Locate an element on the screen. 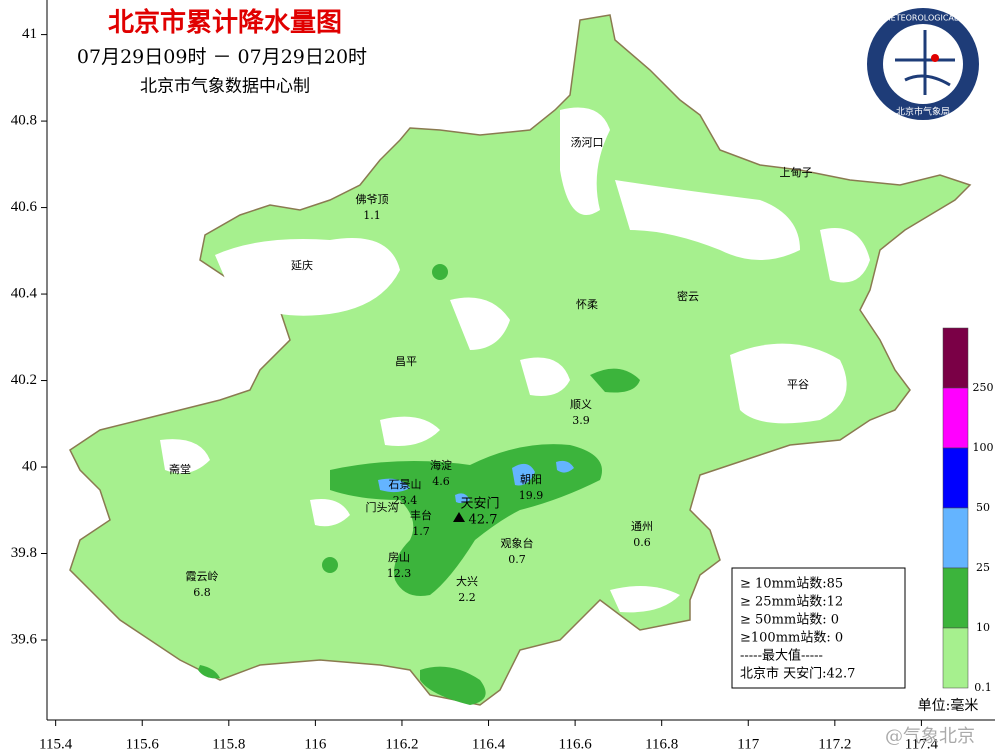 This screenshot has width=1000, height=756. unit: 单位:毫米 is located at coordinates (948, 705).